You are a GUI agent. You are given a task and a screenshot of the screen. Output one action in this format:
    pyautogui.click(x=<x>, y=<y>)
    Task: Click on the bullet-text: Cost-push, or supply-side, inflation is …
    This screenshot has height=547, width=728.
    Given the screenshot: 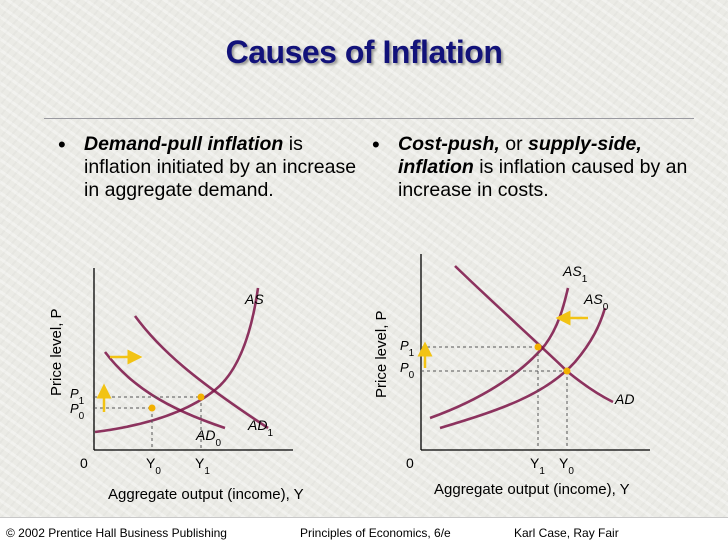 What is the action you would take?
    pyautogui.click(x=543, y=167)
    